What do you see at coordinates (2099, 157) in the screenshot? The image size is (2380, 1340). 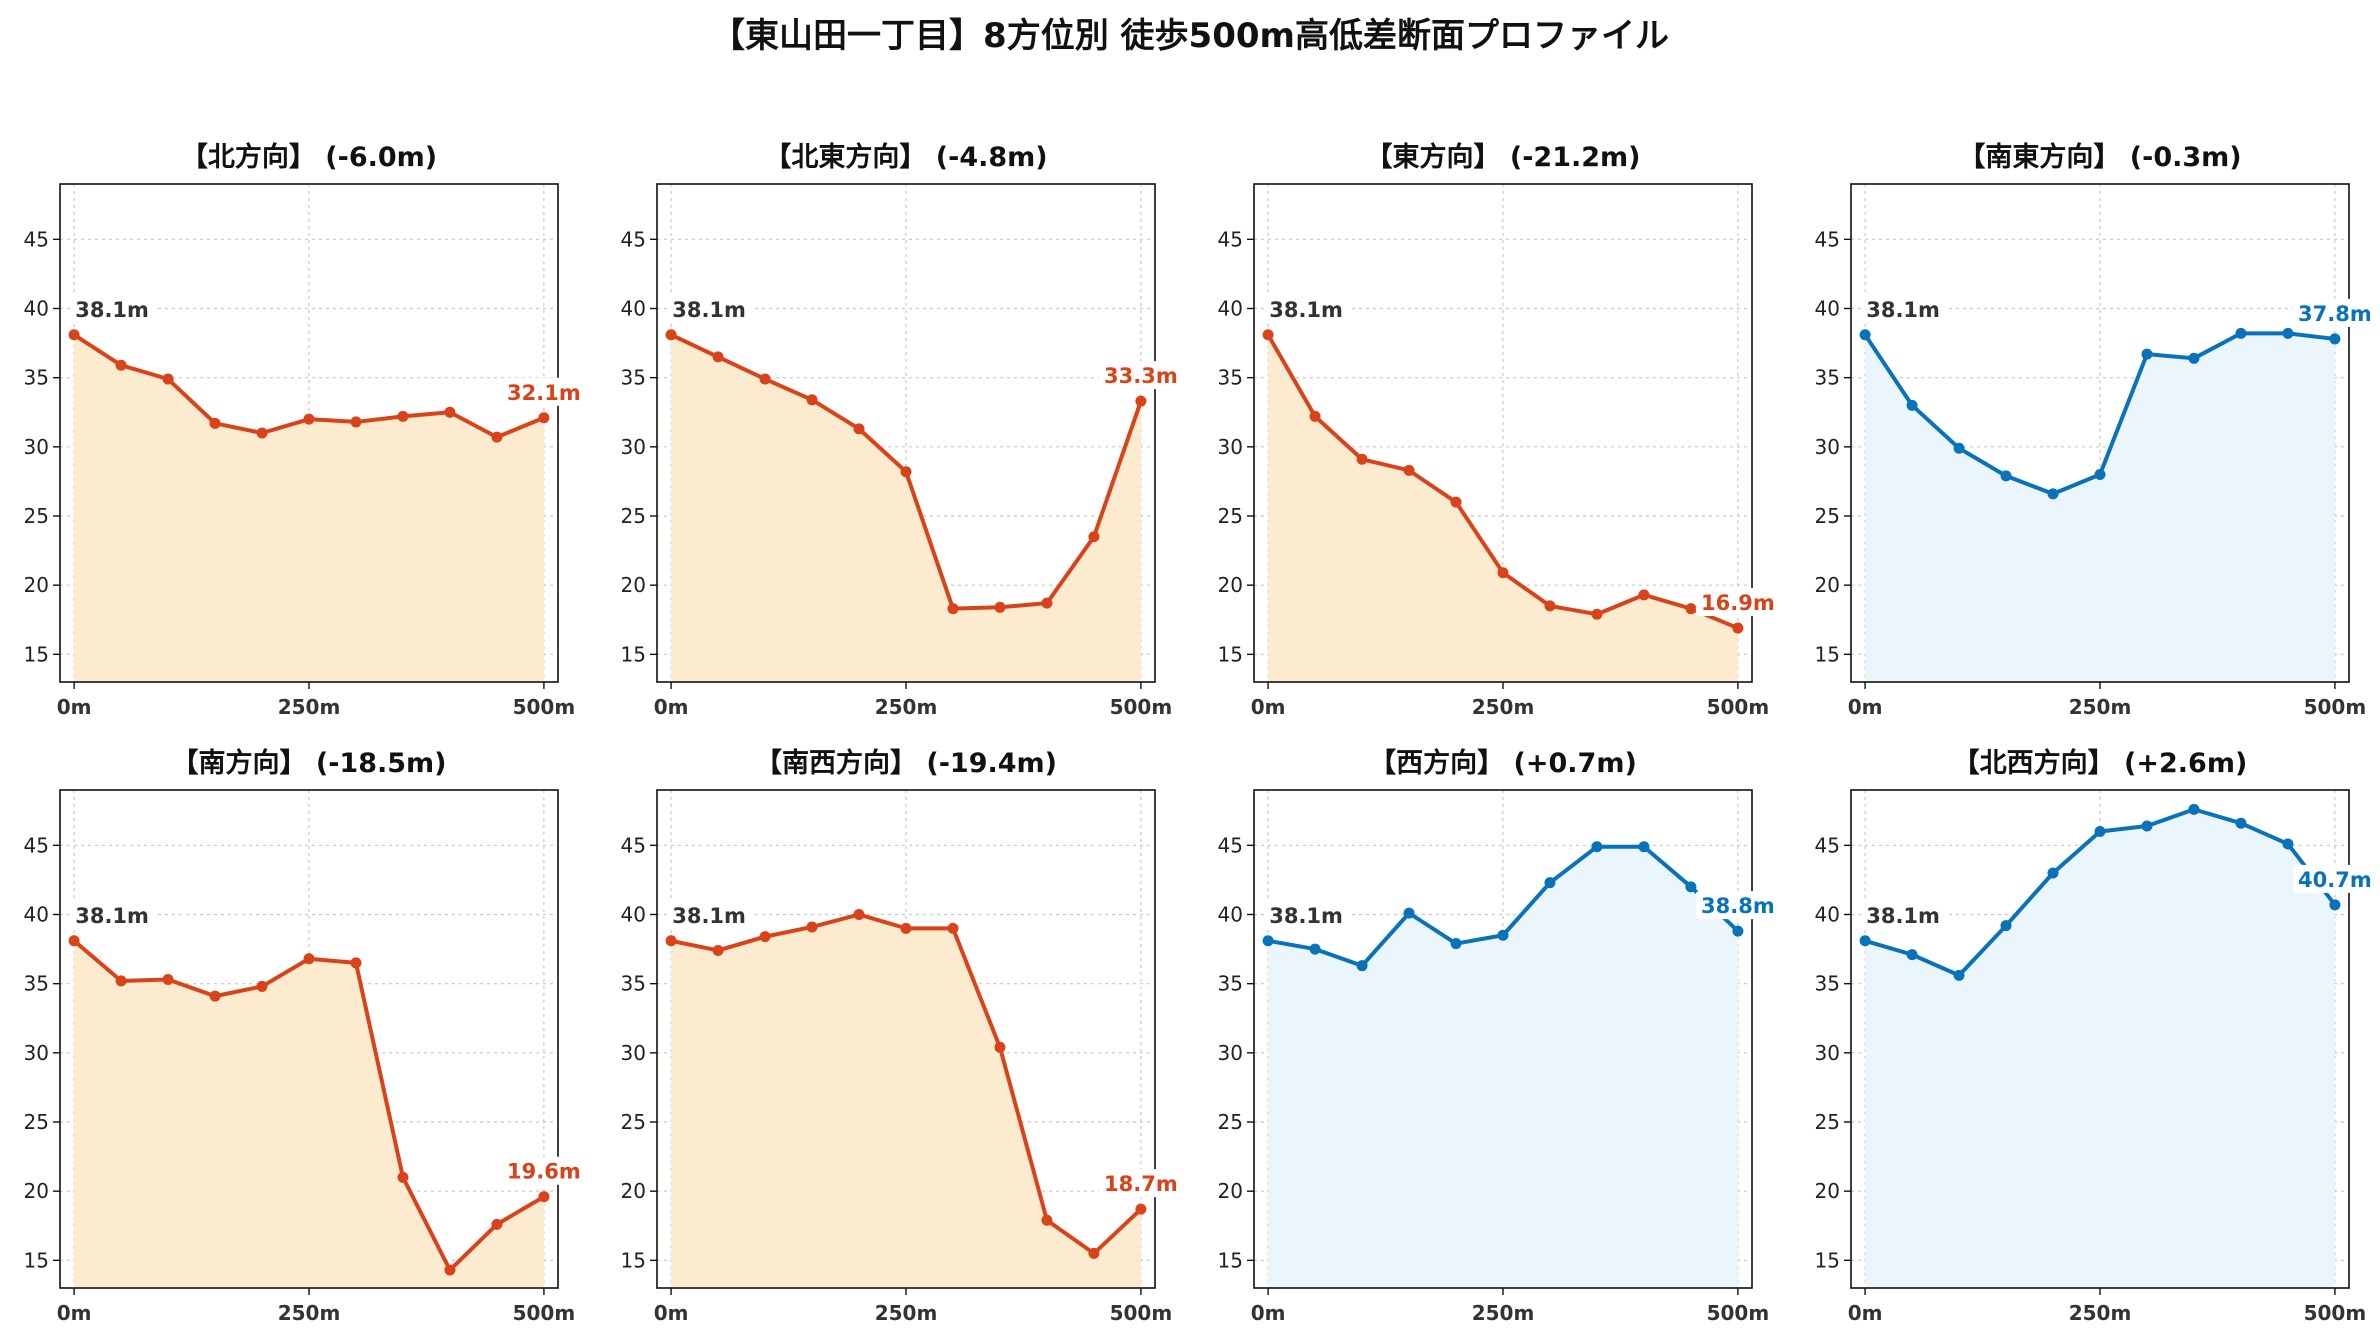 I see `panel-title: 【南東方向】 (-0.3m)` at bounding box center [2099, 157].